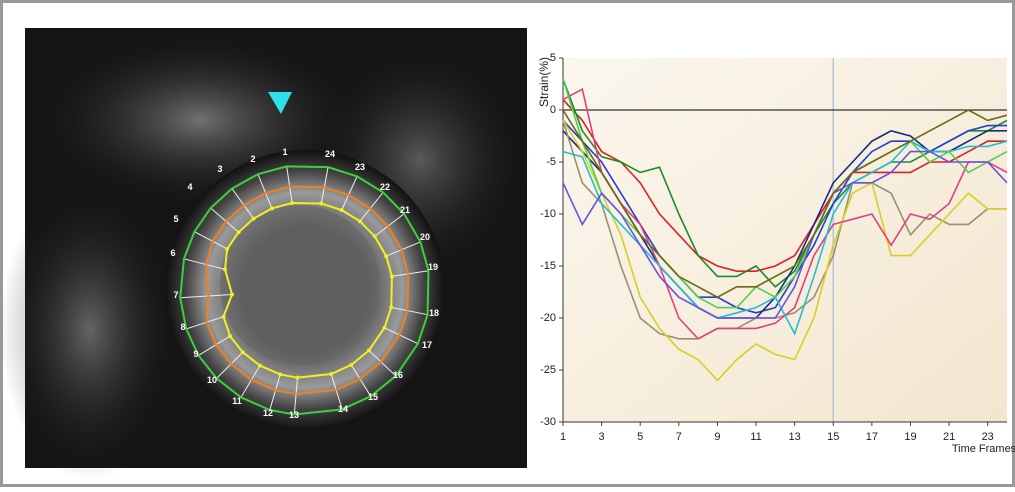  What do you see at coordinates (427, 345) in the screenshot?
I see `segment-label: 17` at bounding box center [427, 345].